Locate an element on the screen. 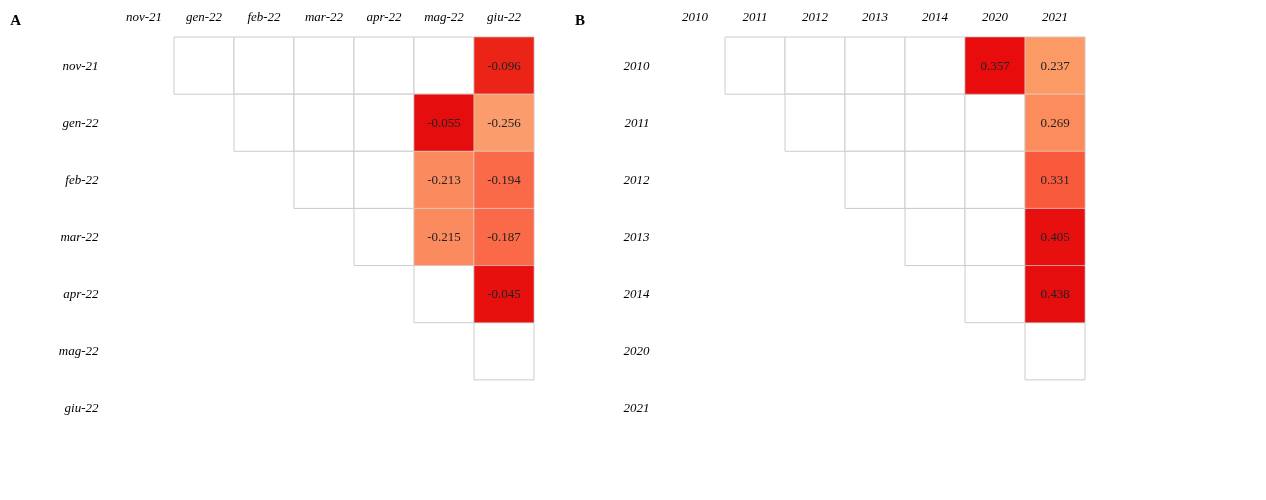 Image resolution: width=1266 pixels, height=500 pixels. x-tick-label: mar-22 is located at coordinates (324, 16).